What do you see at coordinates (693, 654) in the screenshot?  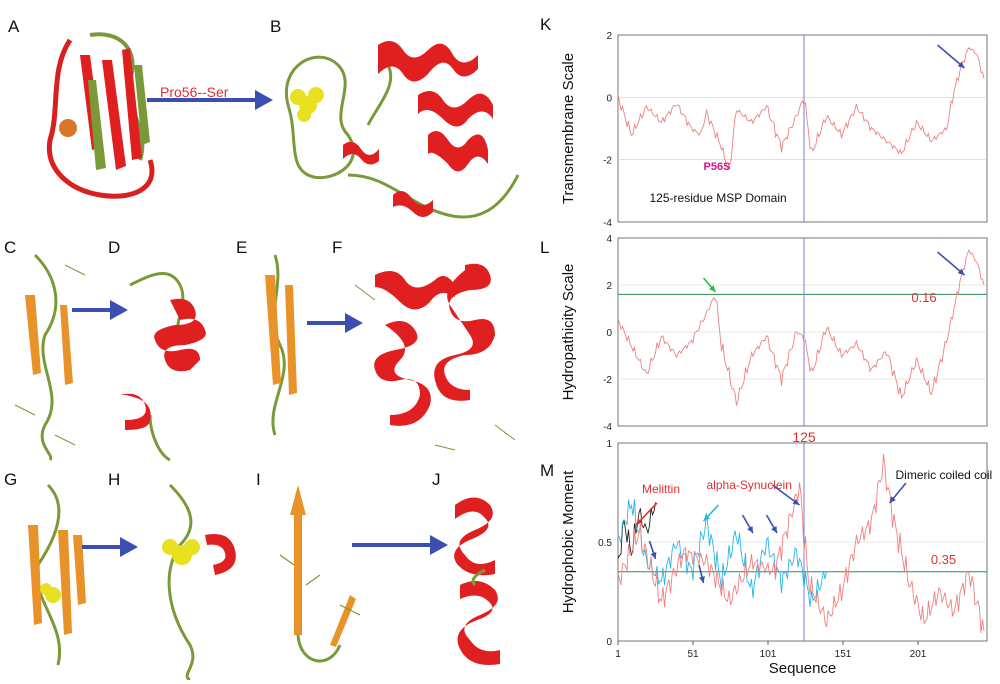 I see `chart-m-xtick-label: 51` at bounding box center [693, 654].